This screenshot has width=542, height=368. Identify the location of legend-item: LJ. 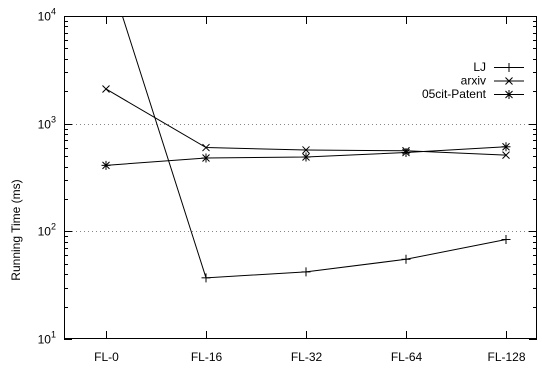
(498, 67).